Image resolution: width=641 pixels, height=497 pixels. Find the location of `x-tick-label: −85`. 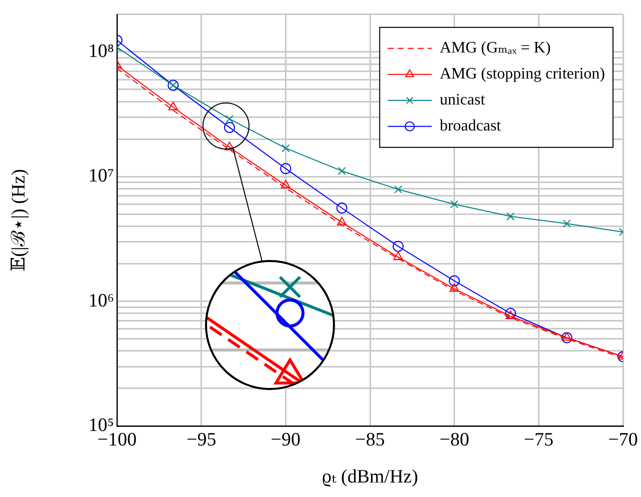

x-tick-label: −85 is located at coordinates (370, 439).